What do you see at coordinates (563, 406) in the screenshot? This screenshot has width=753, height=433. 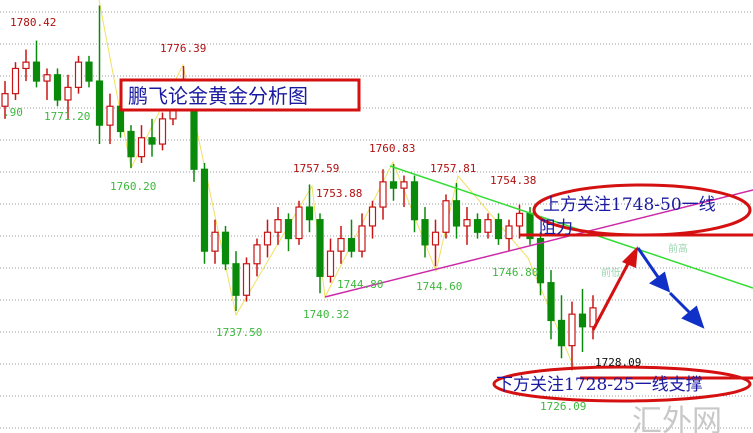 I see `price-label: 1726.09` at bounding box center [563, 406].